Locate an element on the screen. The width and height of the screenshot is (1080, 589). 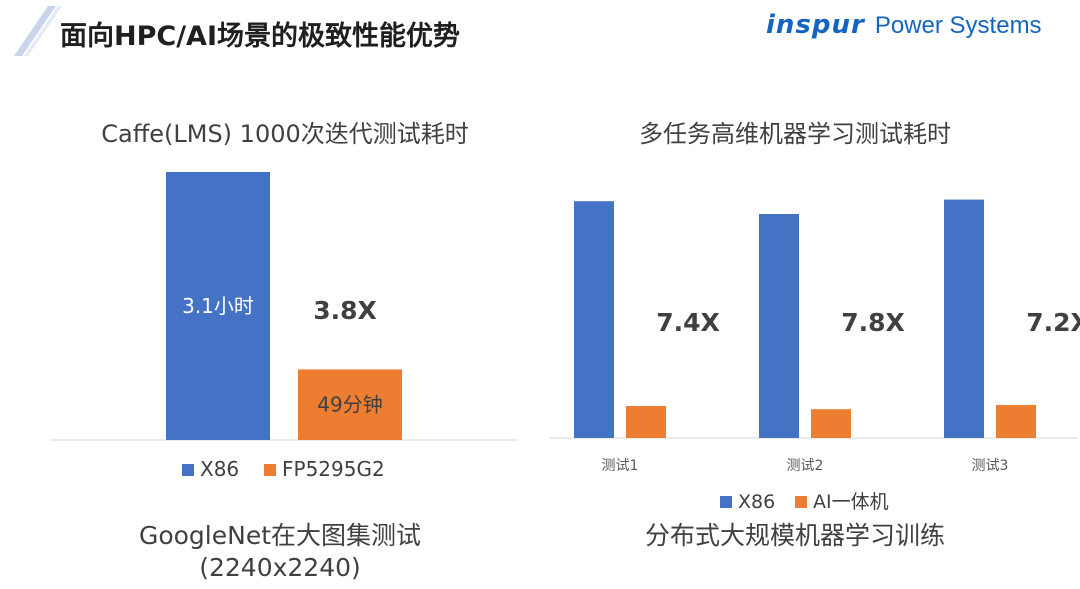
left-caption: GoogleNet在大图集测试 (2240x2240) is located at coordinates (280, 552).